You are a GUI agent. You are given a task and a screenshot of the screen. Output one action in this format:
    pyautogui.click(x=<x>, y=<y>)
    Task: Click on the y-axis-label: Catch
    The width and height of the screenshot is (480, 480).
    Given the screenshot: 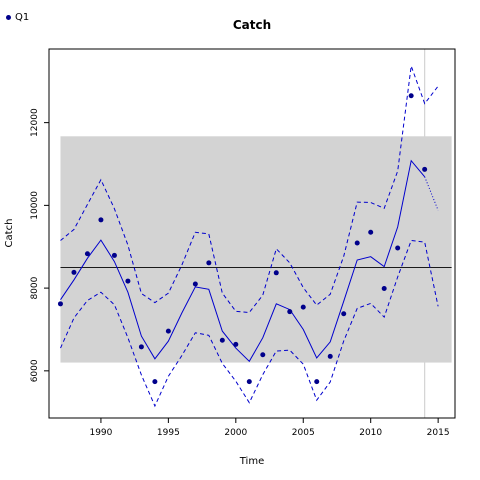 What is the action you would take?
    pyautogui.click(x=9, y=233)
    